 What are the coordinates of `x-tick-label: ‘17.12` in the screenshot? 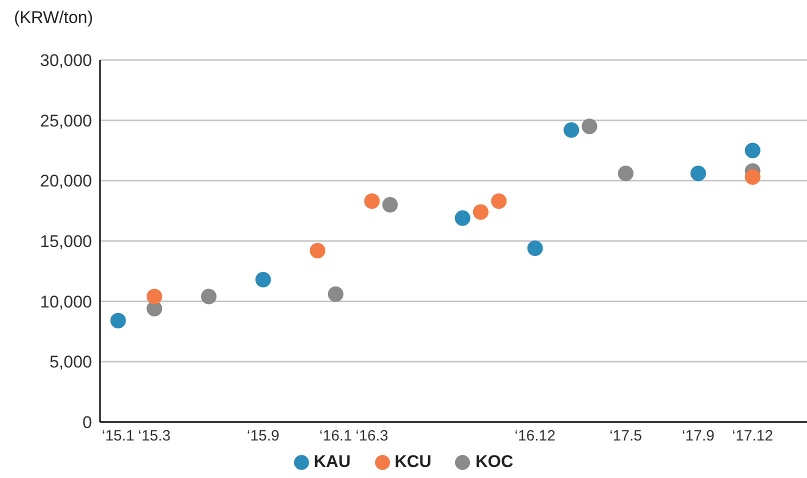 It's located at (753, 436).